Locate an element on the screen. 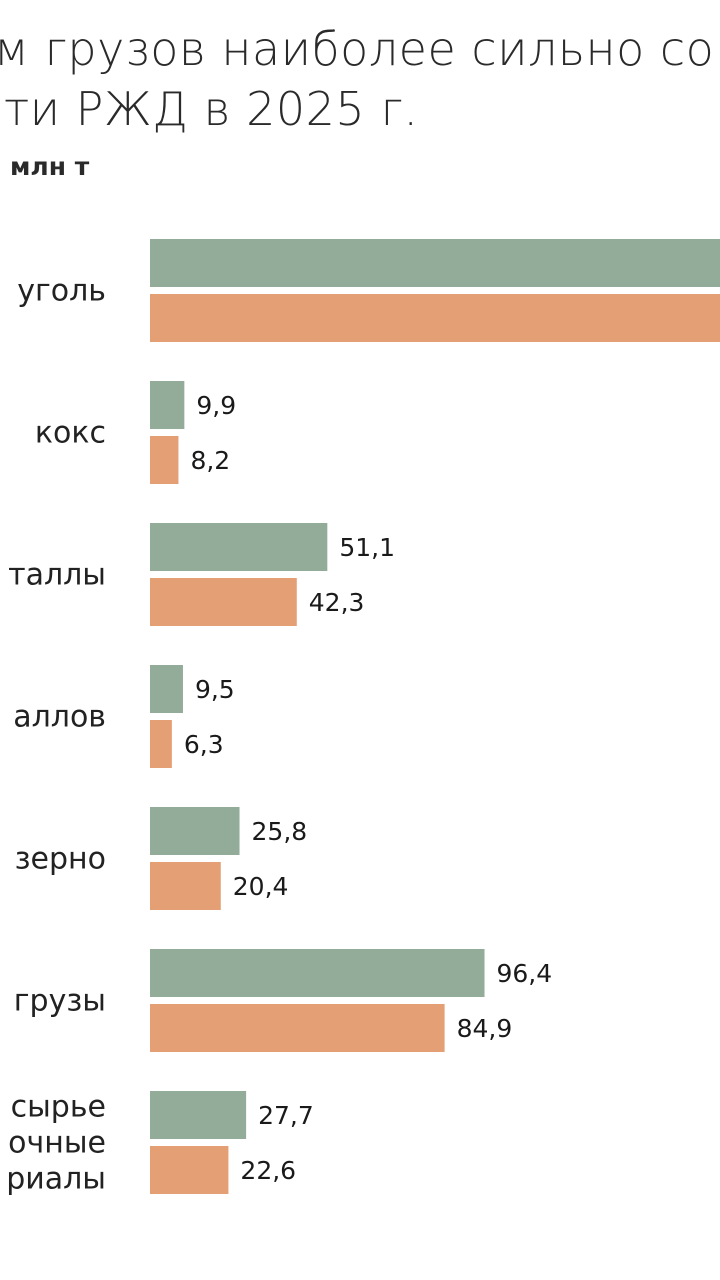  value-label: 6,3 is located at coordinates (204, 744).